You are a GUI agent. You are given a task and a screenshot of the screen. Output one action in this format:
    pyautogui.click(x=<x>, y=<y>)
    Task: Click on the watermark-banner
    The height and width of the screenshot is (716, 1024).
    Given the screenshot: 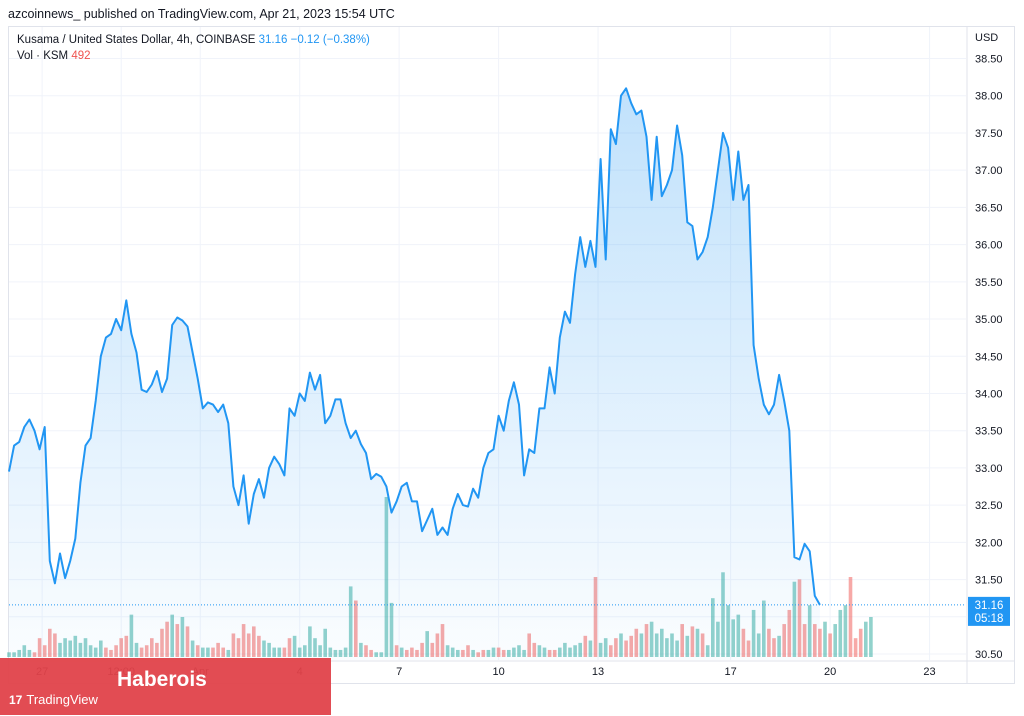 What is the action you would take?
    pyautogui.click(x=165, y=686)
    